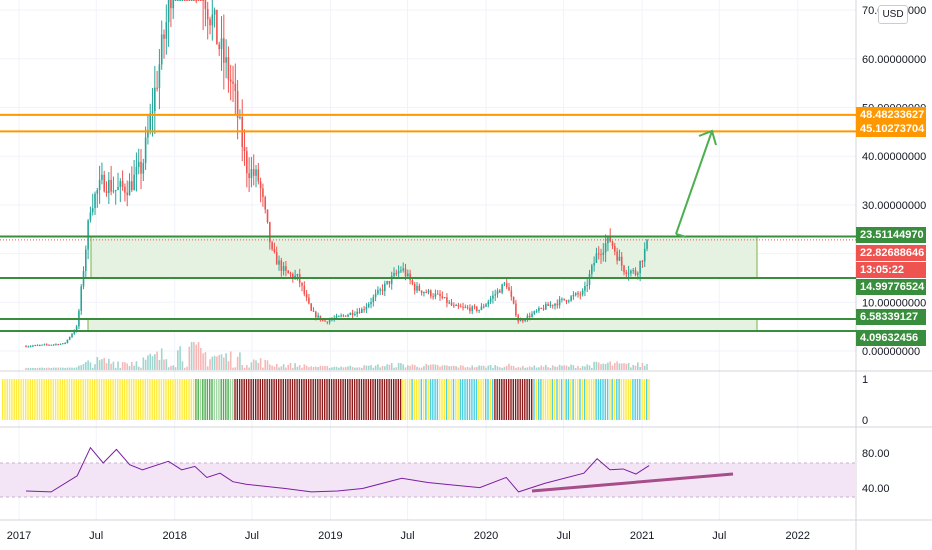 The image size is (932, 550). What do you see at coordinates (894, 206) in the screenshot?
I see `price-tick-label: 30.00000000` at bounding box center [894, 206].